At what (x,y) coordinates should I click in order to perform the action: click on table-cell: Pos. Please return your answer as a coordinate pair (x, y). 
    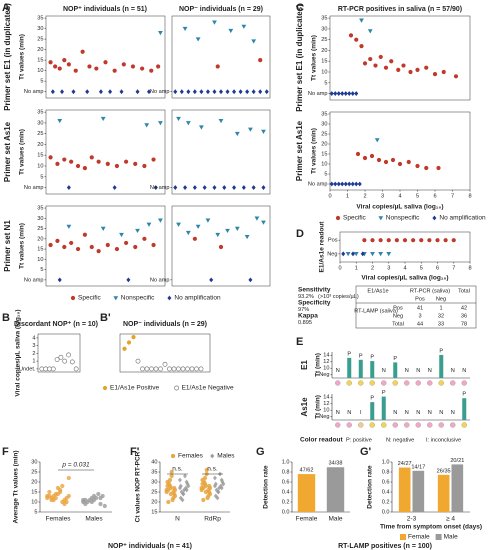
    Looking at the image, I should click on (398, 308).